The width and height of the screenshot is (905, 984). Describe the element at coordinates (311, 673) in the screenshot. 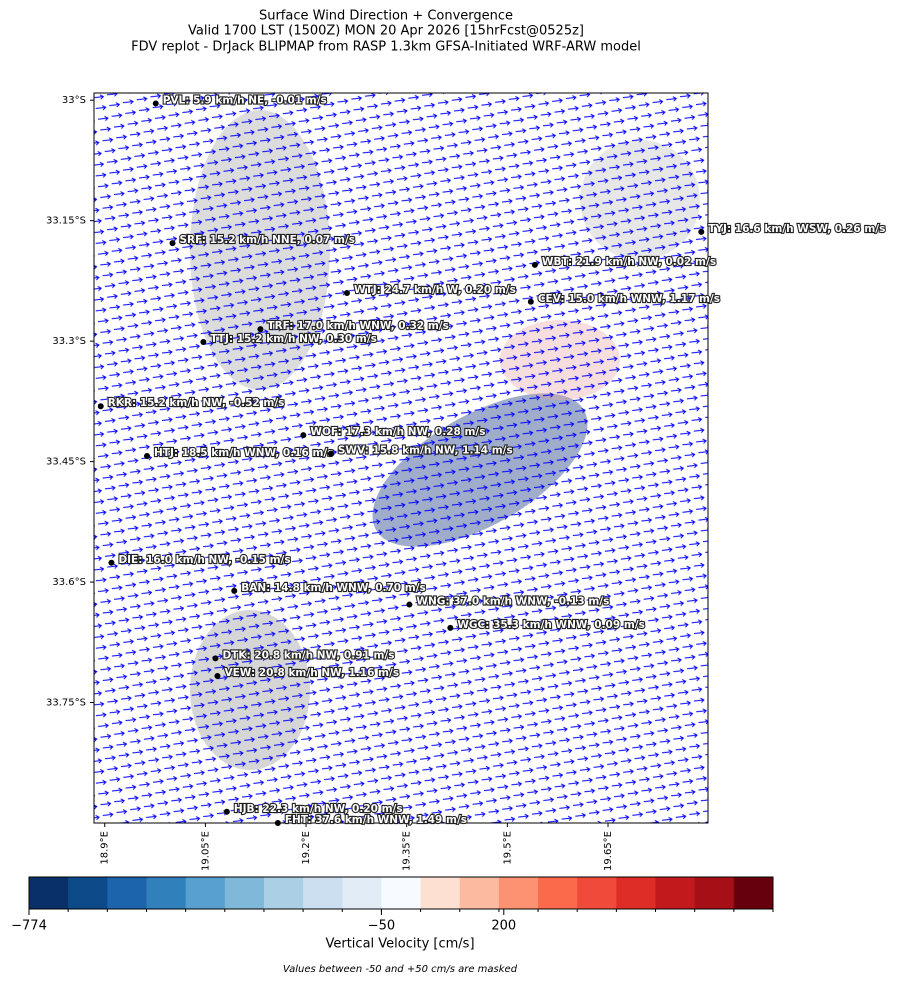

I see `station-label: VEW: 20.8 km/h NW, 1.16 m/s` at that location.